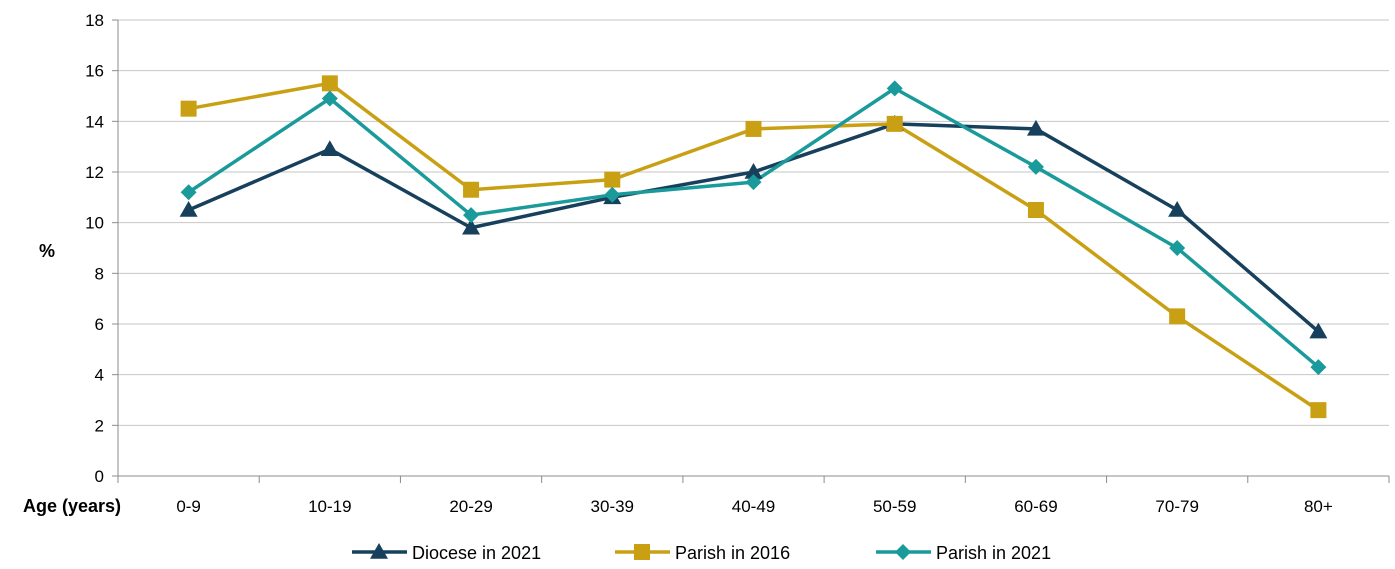  Describe the element at coordinates (47, 251) in the screenshot. I see `y-axis-label: %` at that location.